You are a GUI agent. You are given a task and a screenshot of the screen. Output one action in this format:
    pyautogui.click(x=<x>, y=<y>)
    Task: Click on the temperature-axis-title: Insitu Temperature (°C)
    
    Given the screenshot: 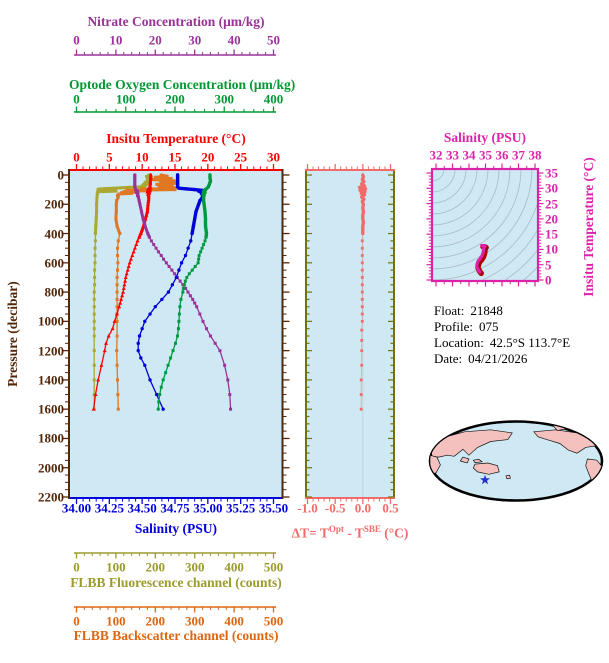 What is the action you would take?
    pyautogui.click(x=176, y=138)
    